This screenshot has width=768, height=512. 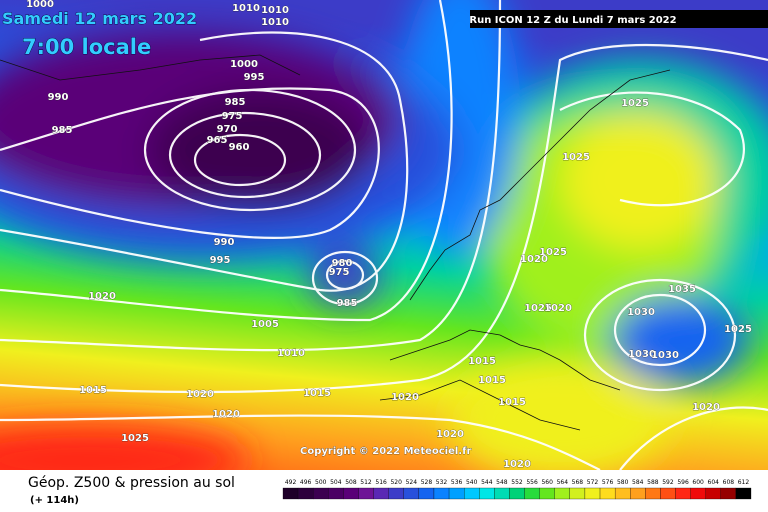 I want to click on scale-label: 600, so click(x=698, y=482).